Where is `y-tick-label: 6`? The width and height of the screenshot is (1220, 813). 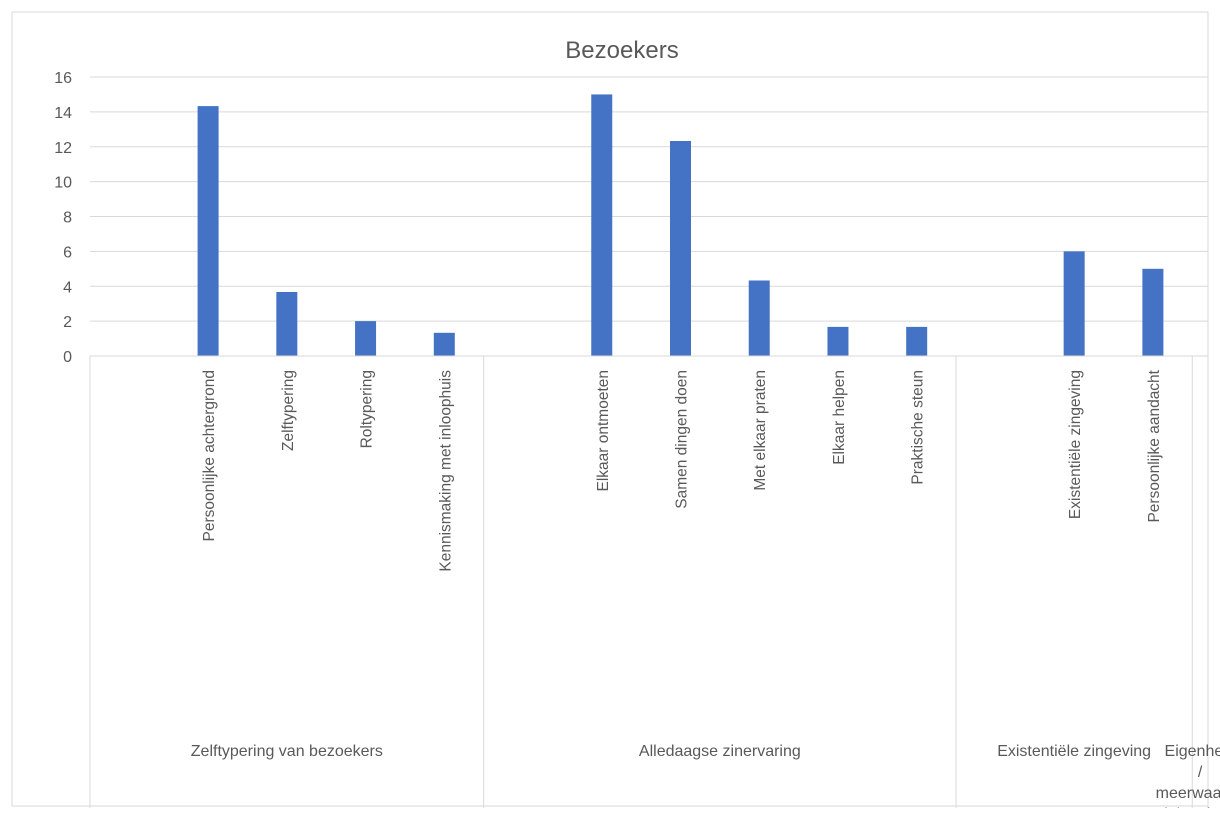 y-tick-label: 6 is located at coordinates (67, 252).